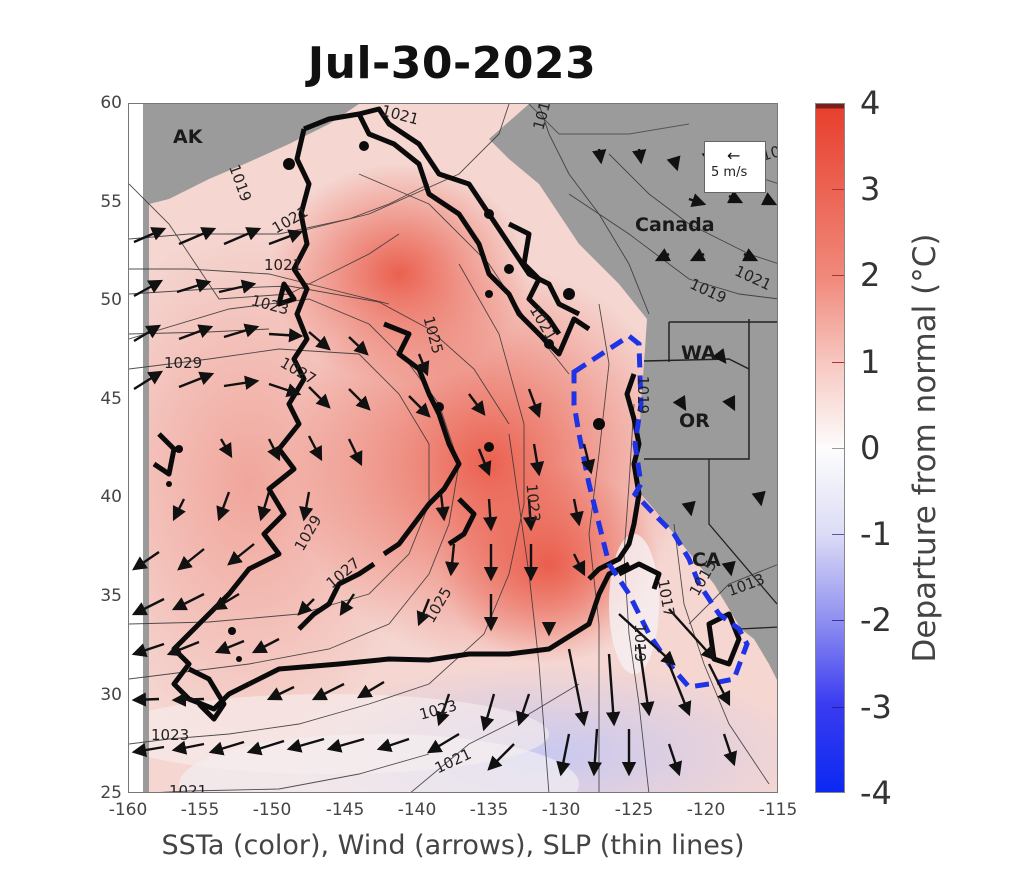 Image resolution: width=1024 pixels, height=888 pixels. Describe the element at coordinates (870, 275) in the screenshot. I see `colorbar-tick: 2` at that location.